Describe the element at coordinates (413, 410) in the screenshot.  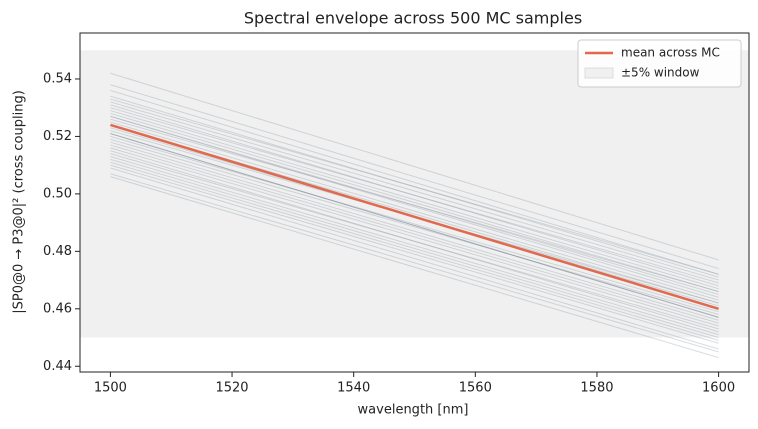
I see `x-axis-label: wavelength [nm]` at that location.